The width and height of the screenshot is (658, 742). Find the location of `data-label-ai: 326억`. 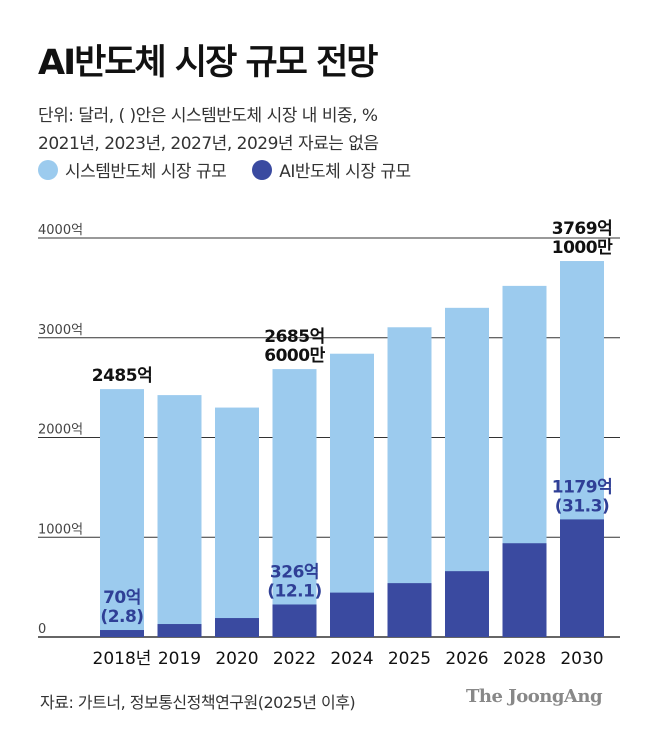

data-label-ai: 326억 is located at coordinates (294, 572).